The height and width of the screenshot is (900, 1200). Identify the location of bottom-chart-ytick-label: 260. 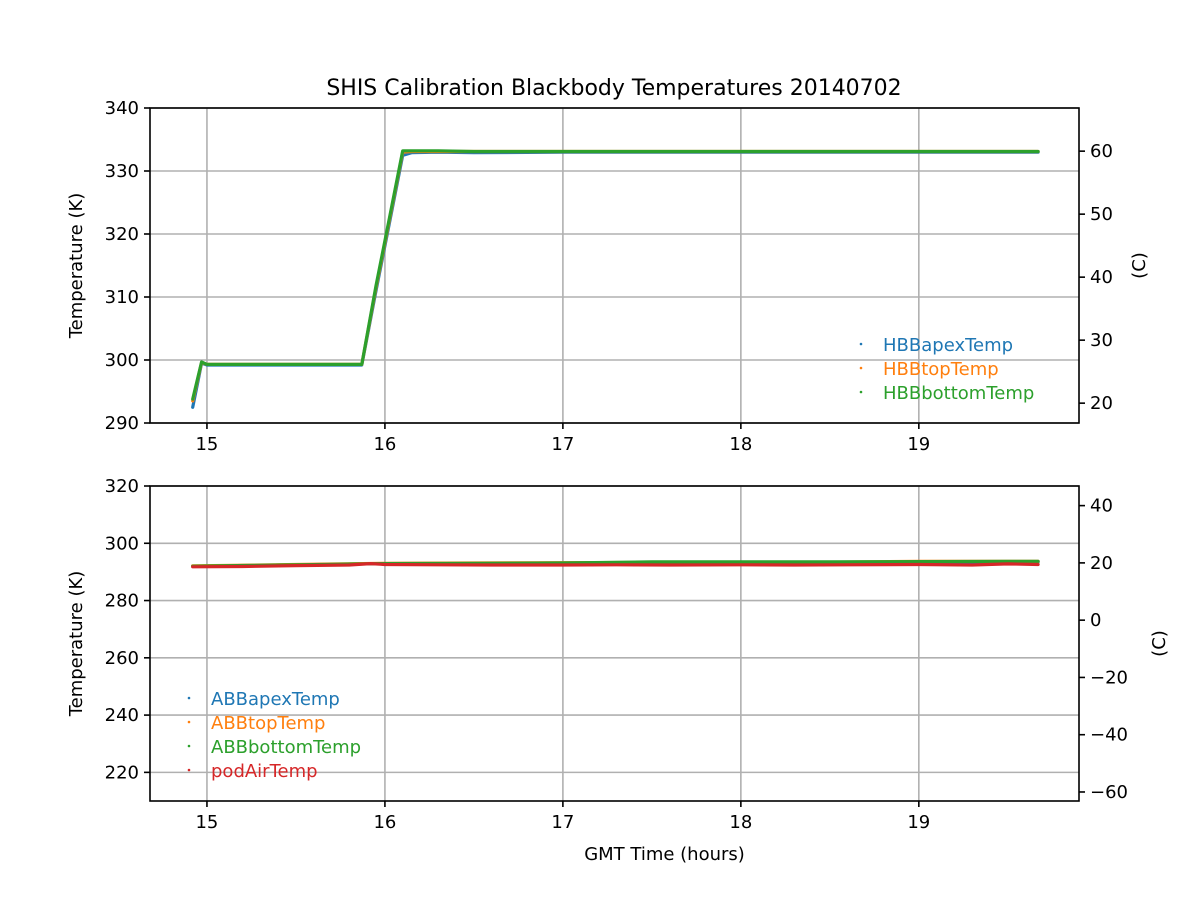
(122, 658).